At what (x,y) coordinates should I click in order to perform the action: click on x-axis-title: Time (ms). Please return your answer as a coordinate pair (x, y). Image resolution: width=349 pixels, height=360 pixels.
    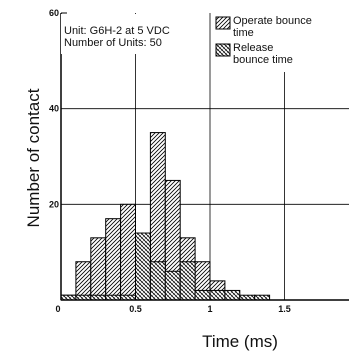
    Looking at the image, I should click on (240, 341).